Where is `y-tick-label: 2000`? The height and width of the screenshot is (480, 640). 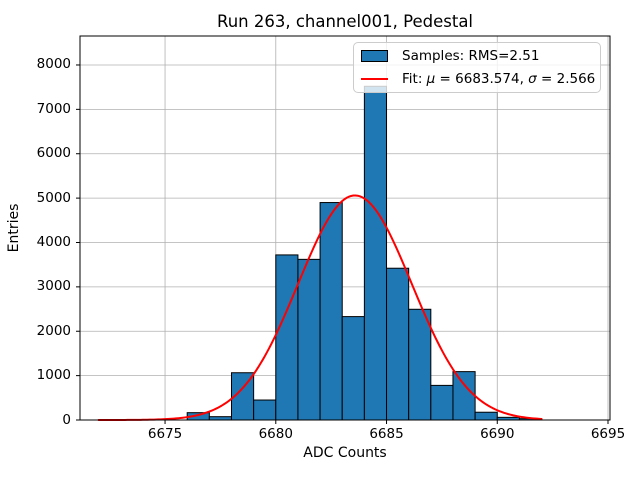
y-tick-label: 2000 is located at coordinates (53, 330).